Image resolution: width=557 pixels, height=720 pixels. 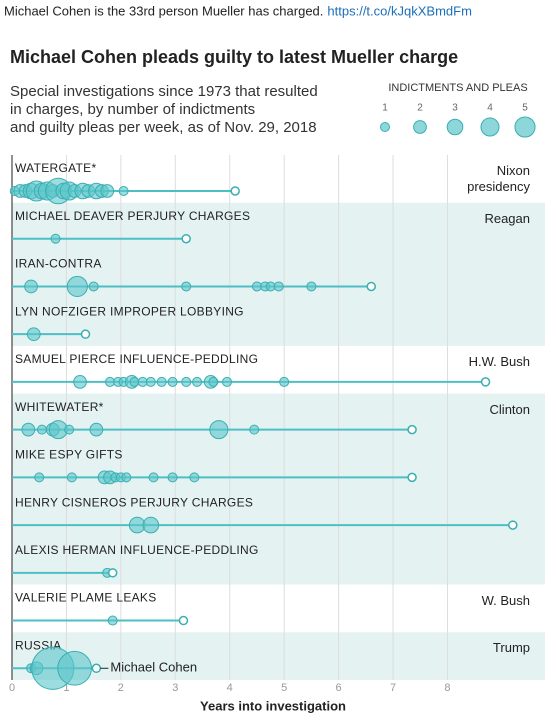 I want to click on x-tick-label: 4, so click(x=230, y=688).